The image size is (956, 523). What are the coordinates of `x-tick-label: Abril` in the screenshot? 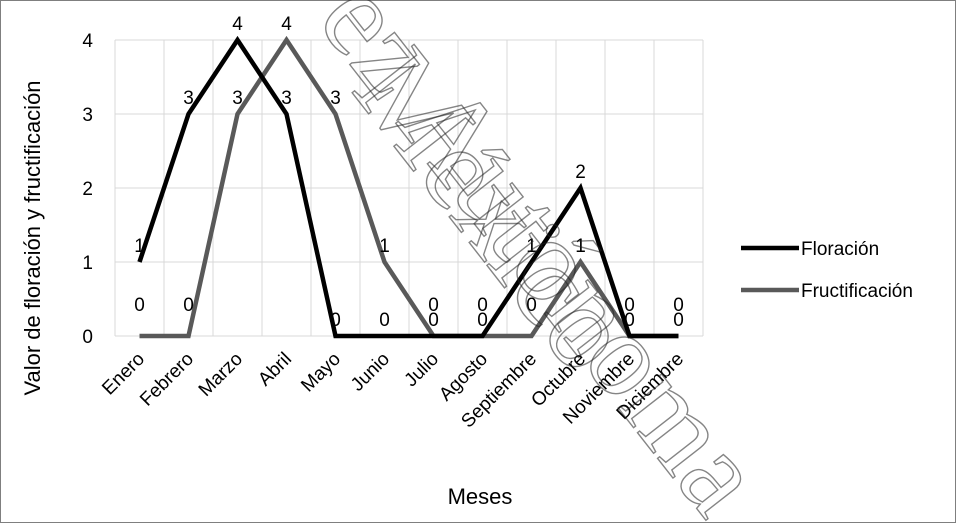 It's located at (275, 370).